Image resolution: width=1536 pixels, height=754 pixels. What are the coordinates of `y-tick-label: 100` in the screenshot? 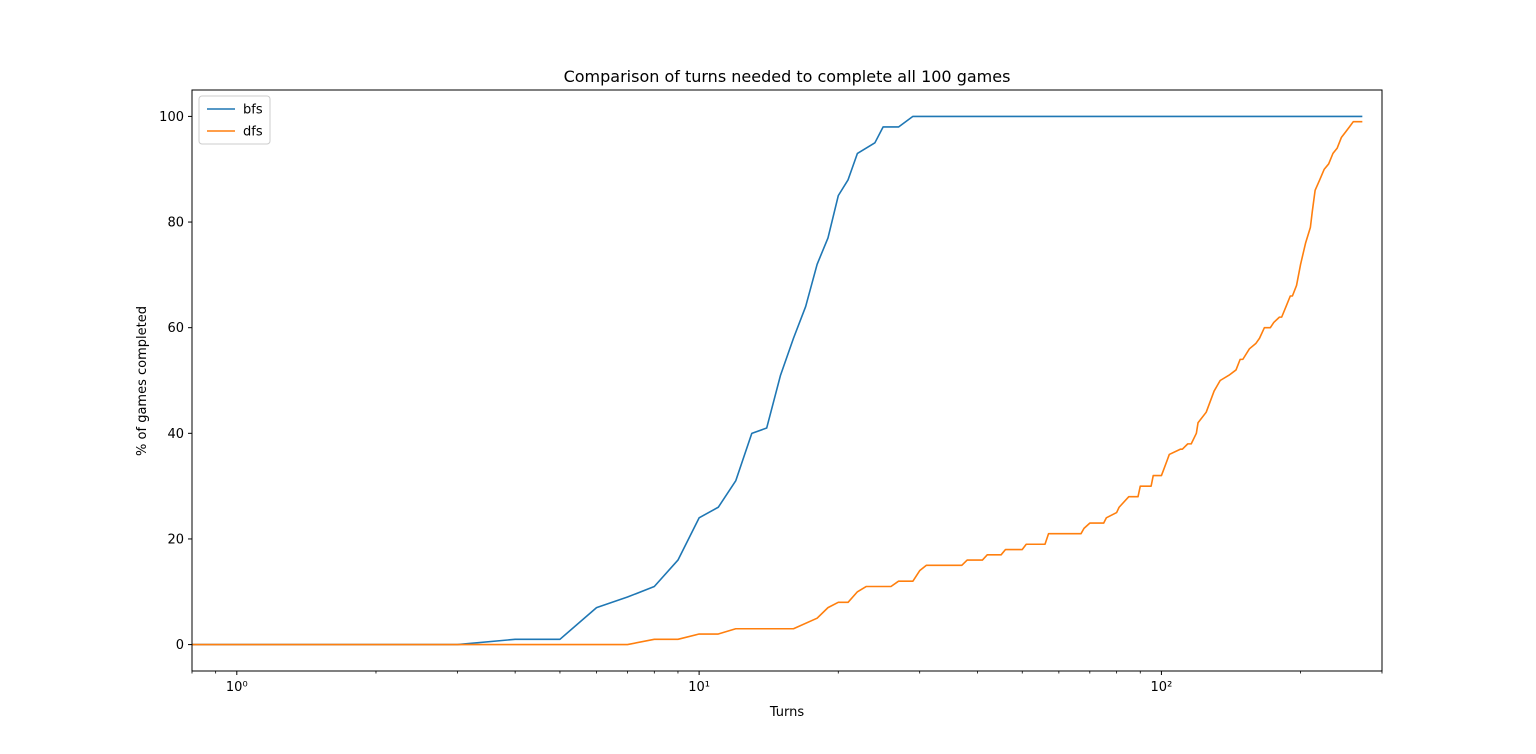 It's located at (171, 117).